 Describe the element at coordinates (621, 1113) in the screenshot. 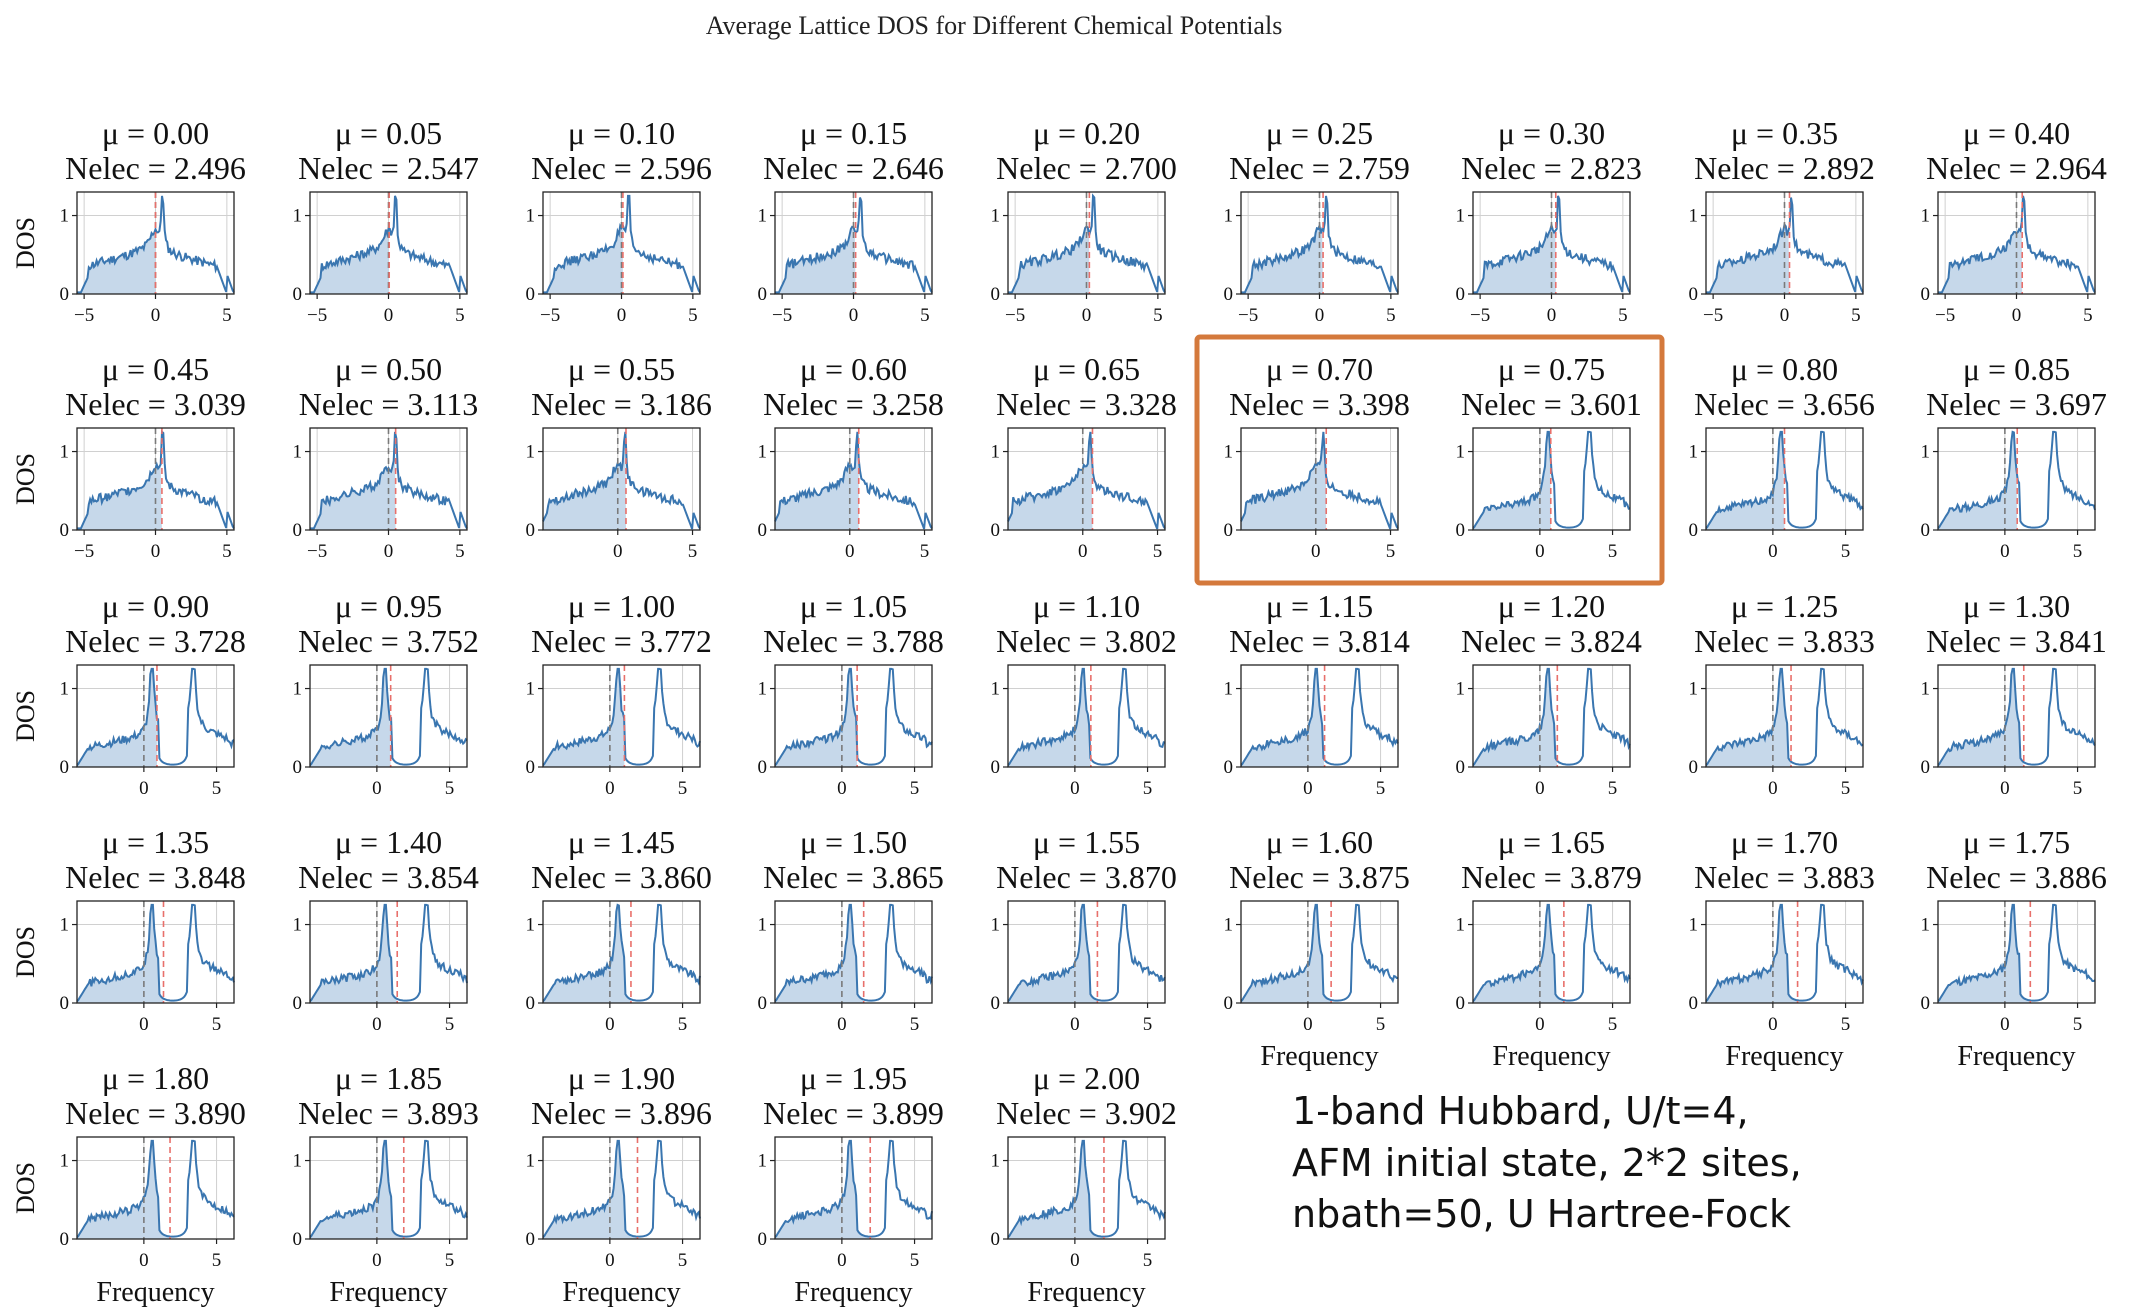

I see `subplot-title-nelec: Nelec = 3.896` at that location.